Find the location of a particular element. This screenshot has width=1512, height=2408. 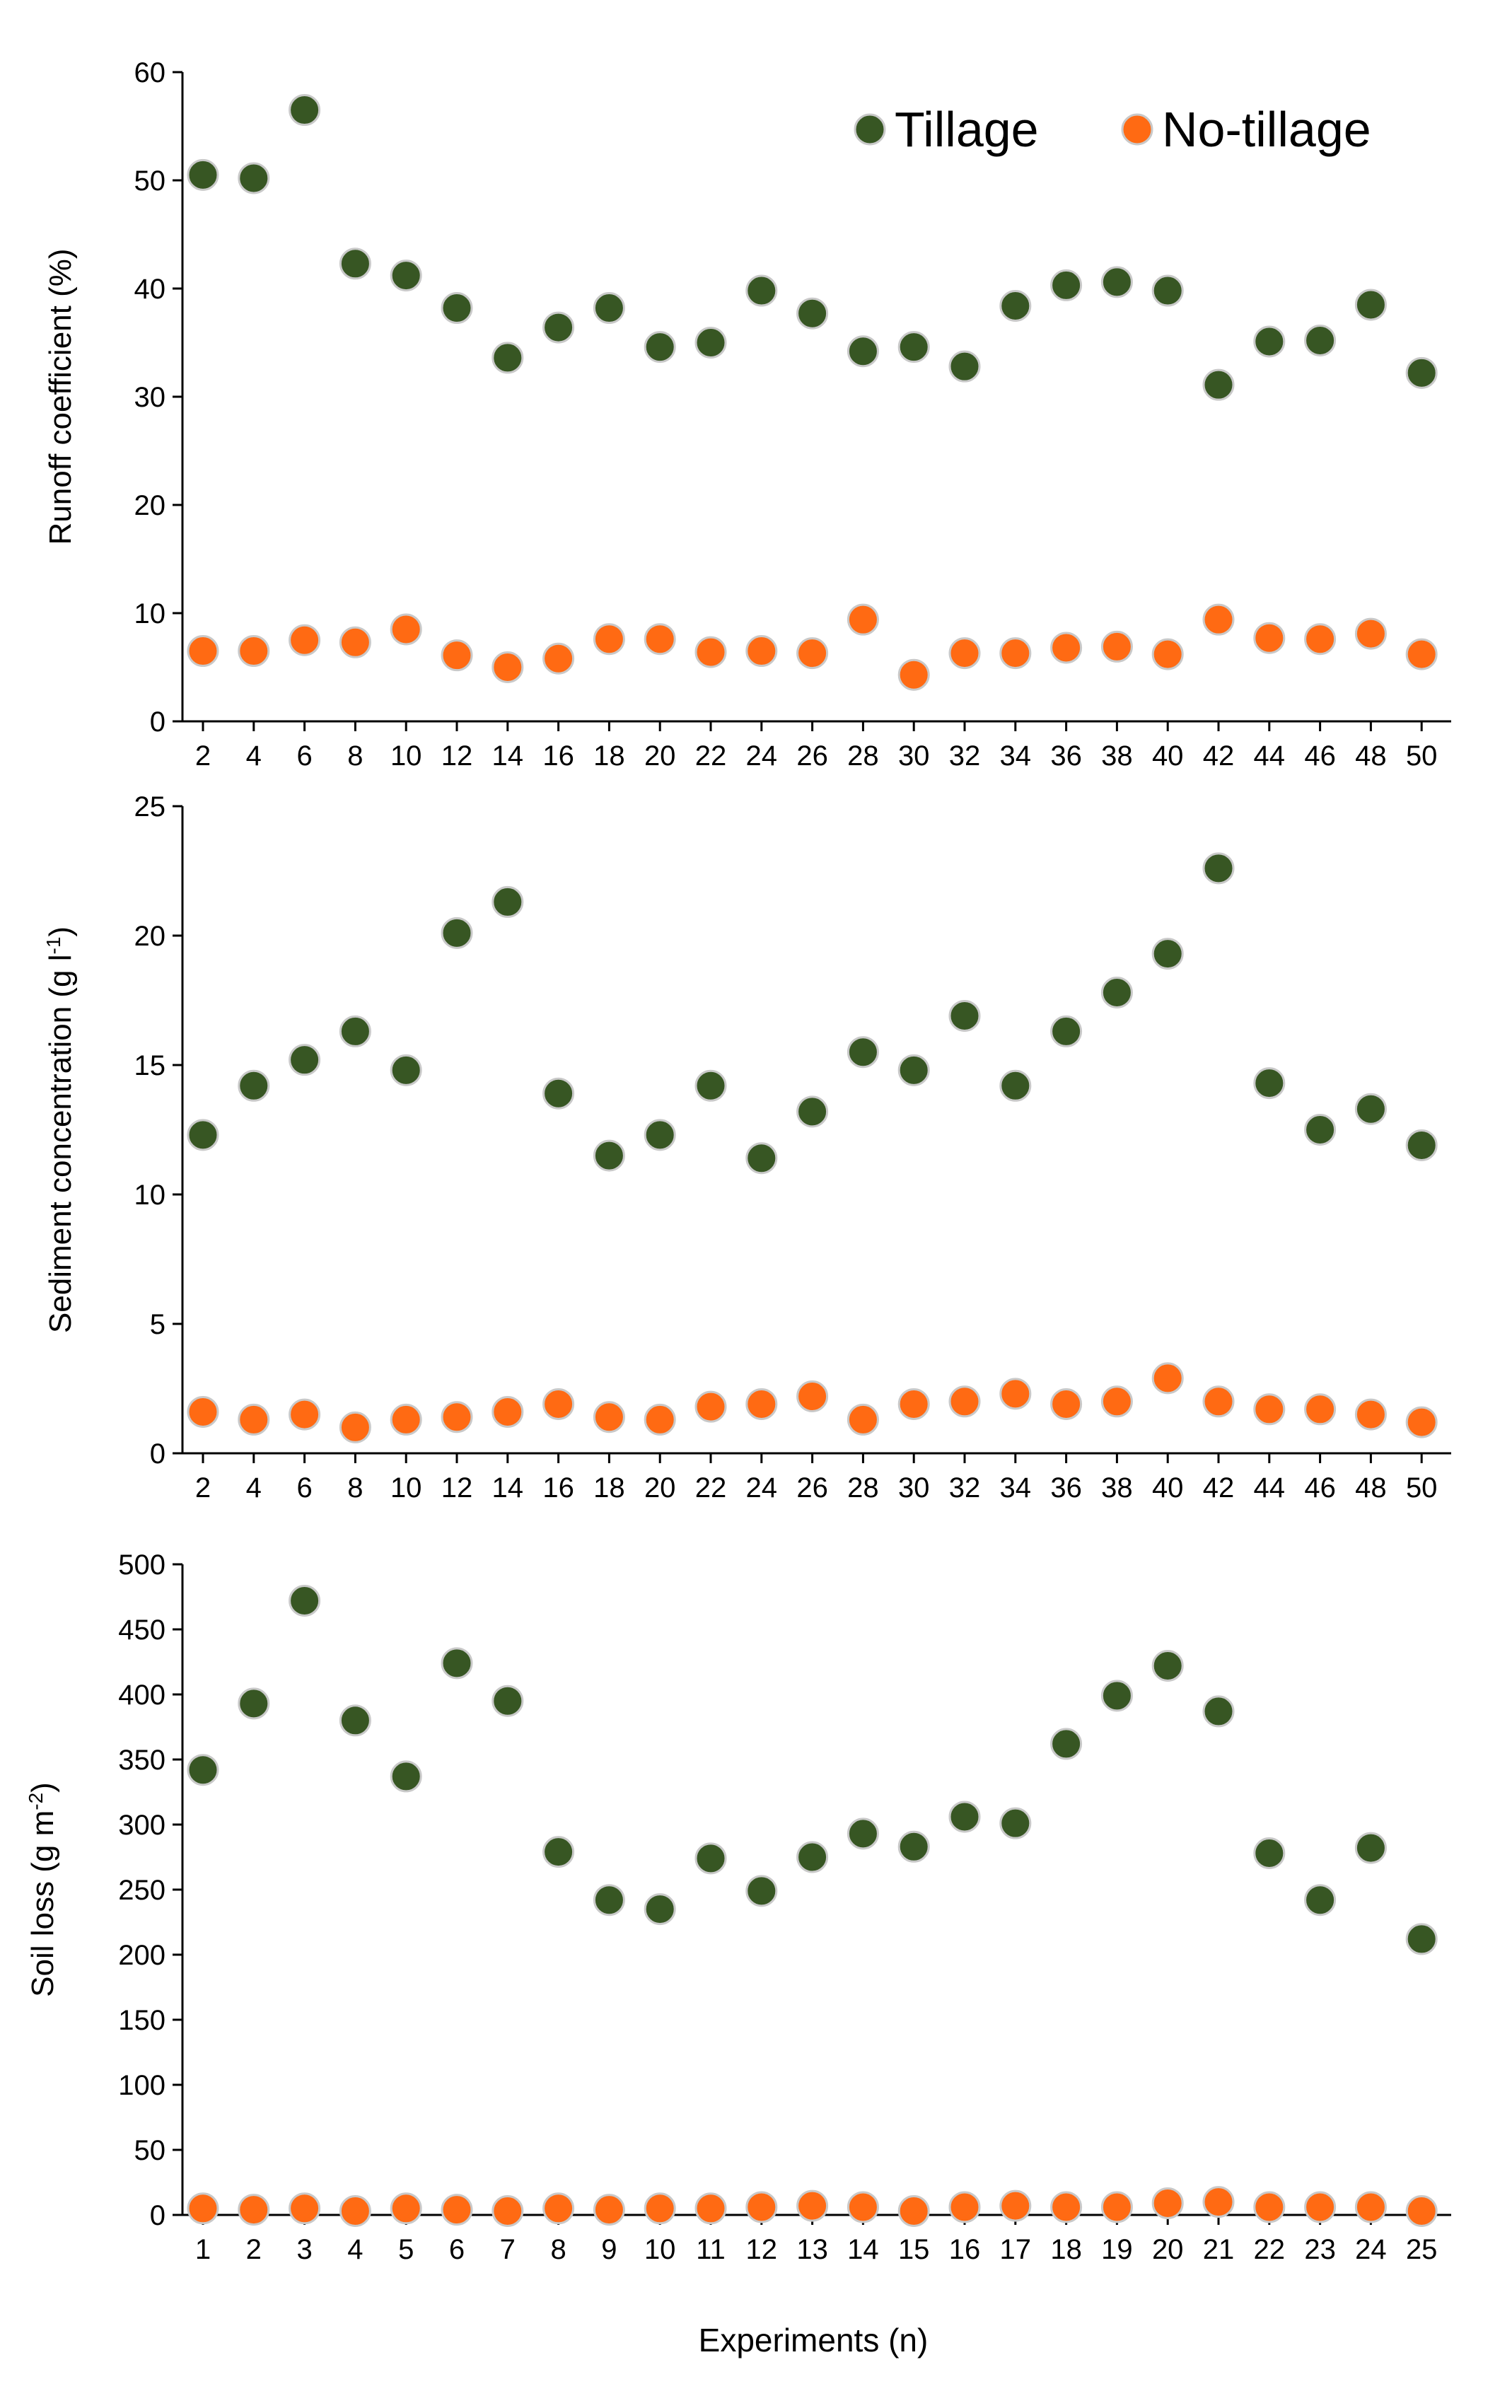

legend-tillage-marker is located at coordinates (870, 129).